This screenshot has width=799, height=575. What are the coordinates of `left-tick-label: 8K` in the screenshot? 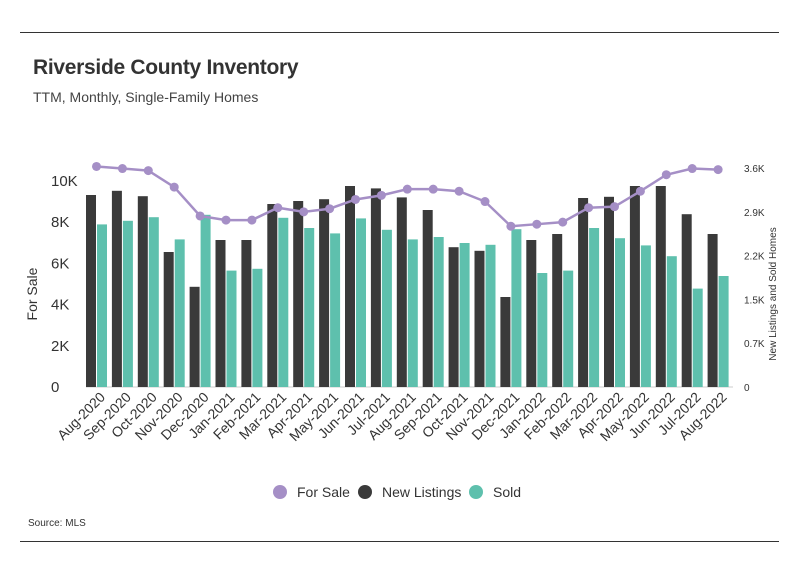 It's located at (60, 222).